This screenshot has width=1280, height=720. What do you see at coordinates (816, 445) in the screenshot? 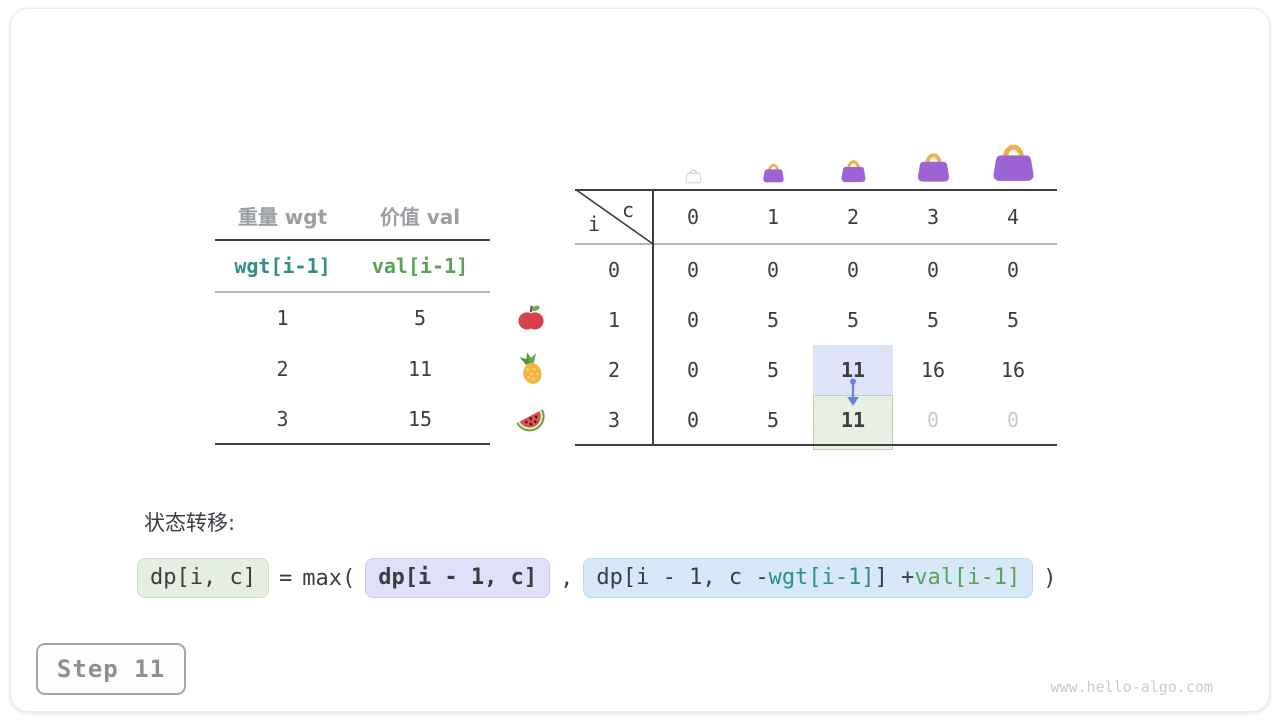
I see `dp-bottom-rule` at bounding box center [816, 445].